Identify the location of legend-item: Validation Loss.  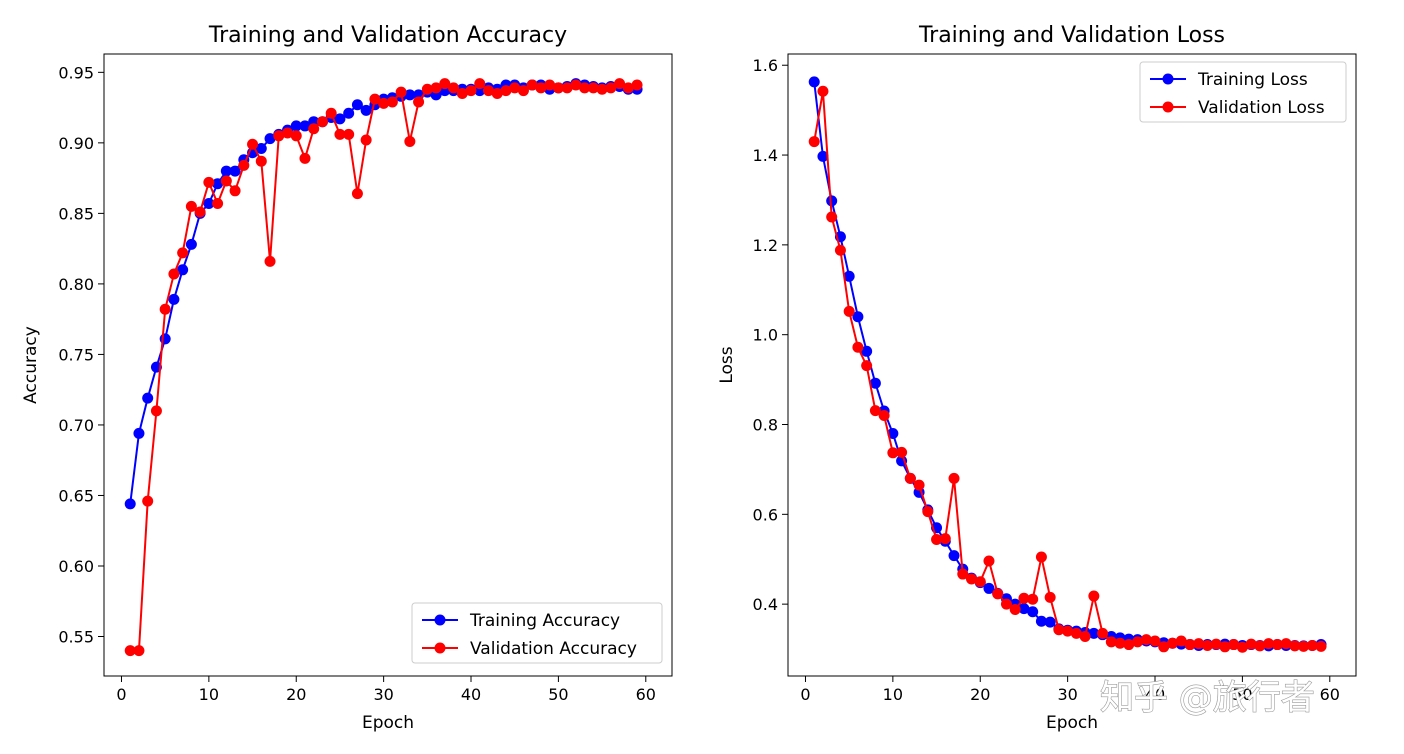
(1237, 108).